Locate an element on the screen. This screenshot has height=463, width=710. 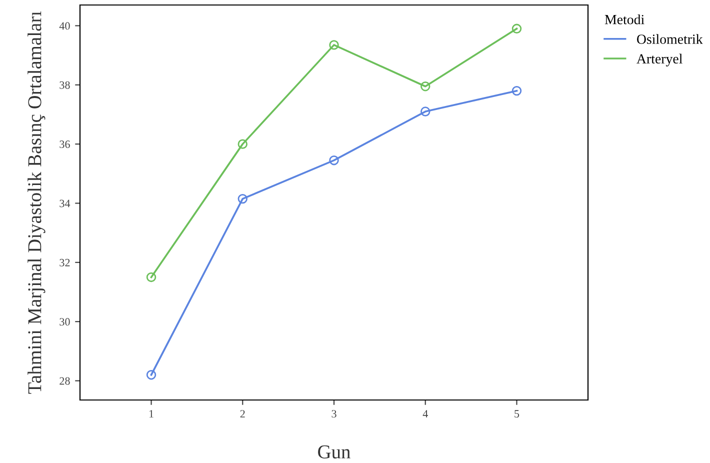
legend-label: Arteryel is located at coordinates (659, 60).